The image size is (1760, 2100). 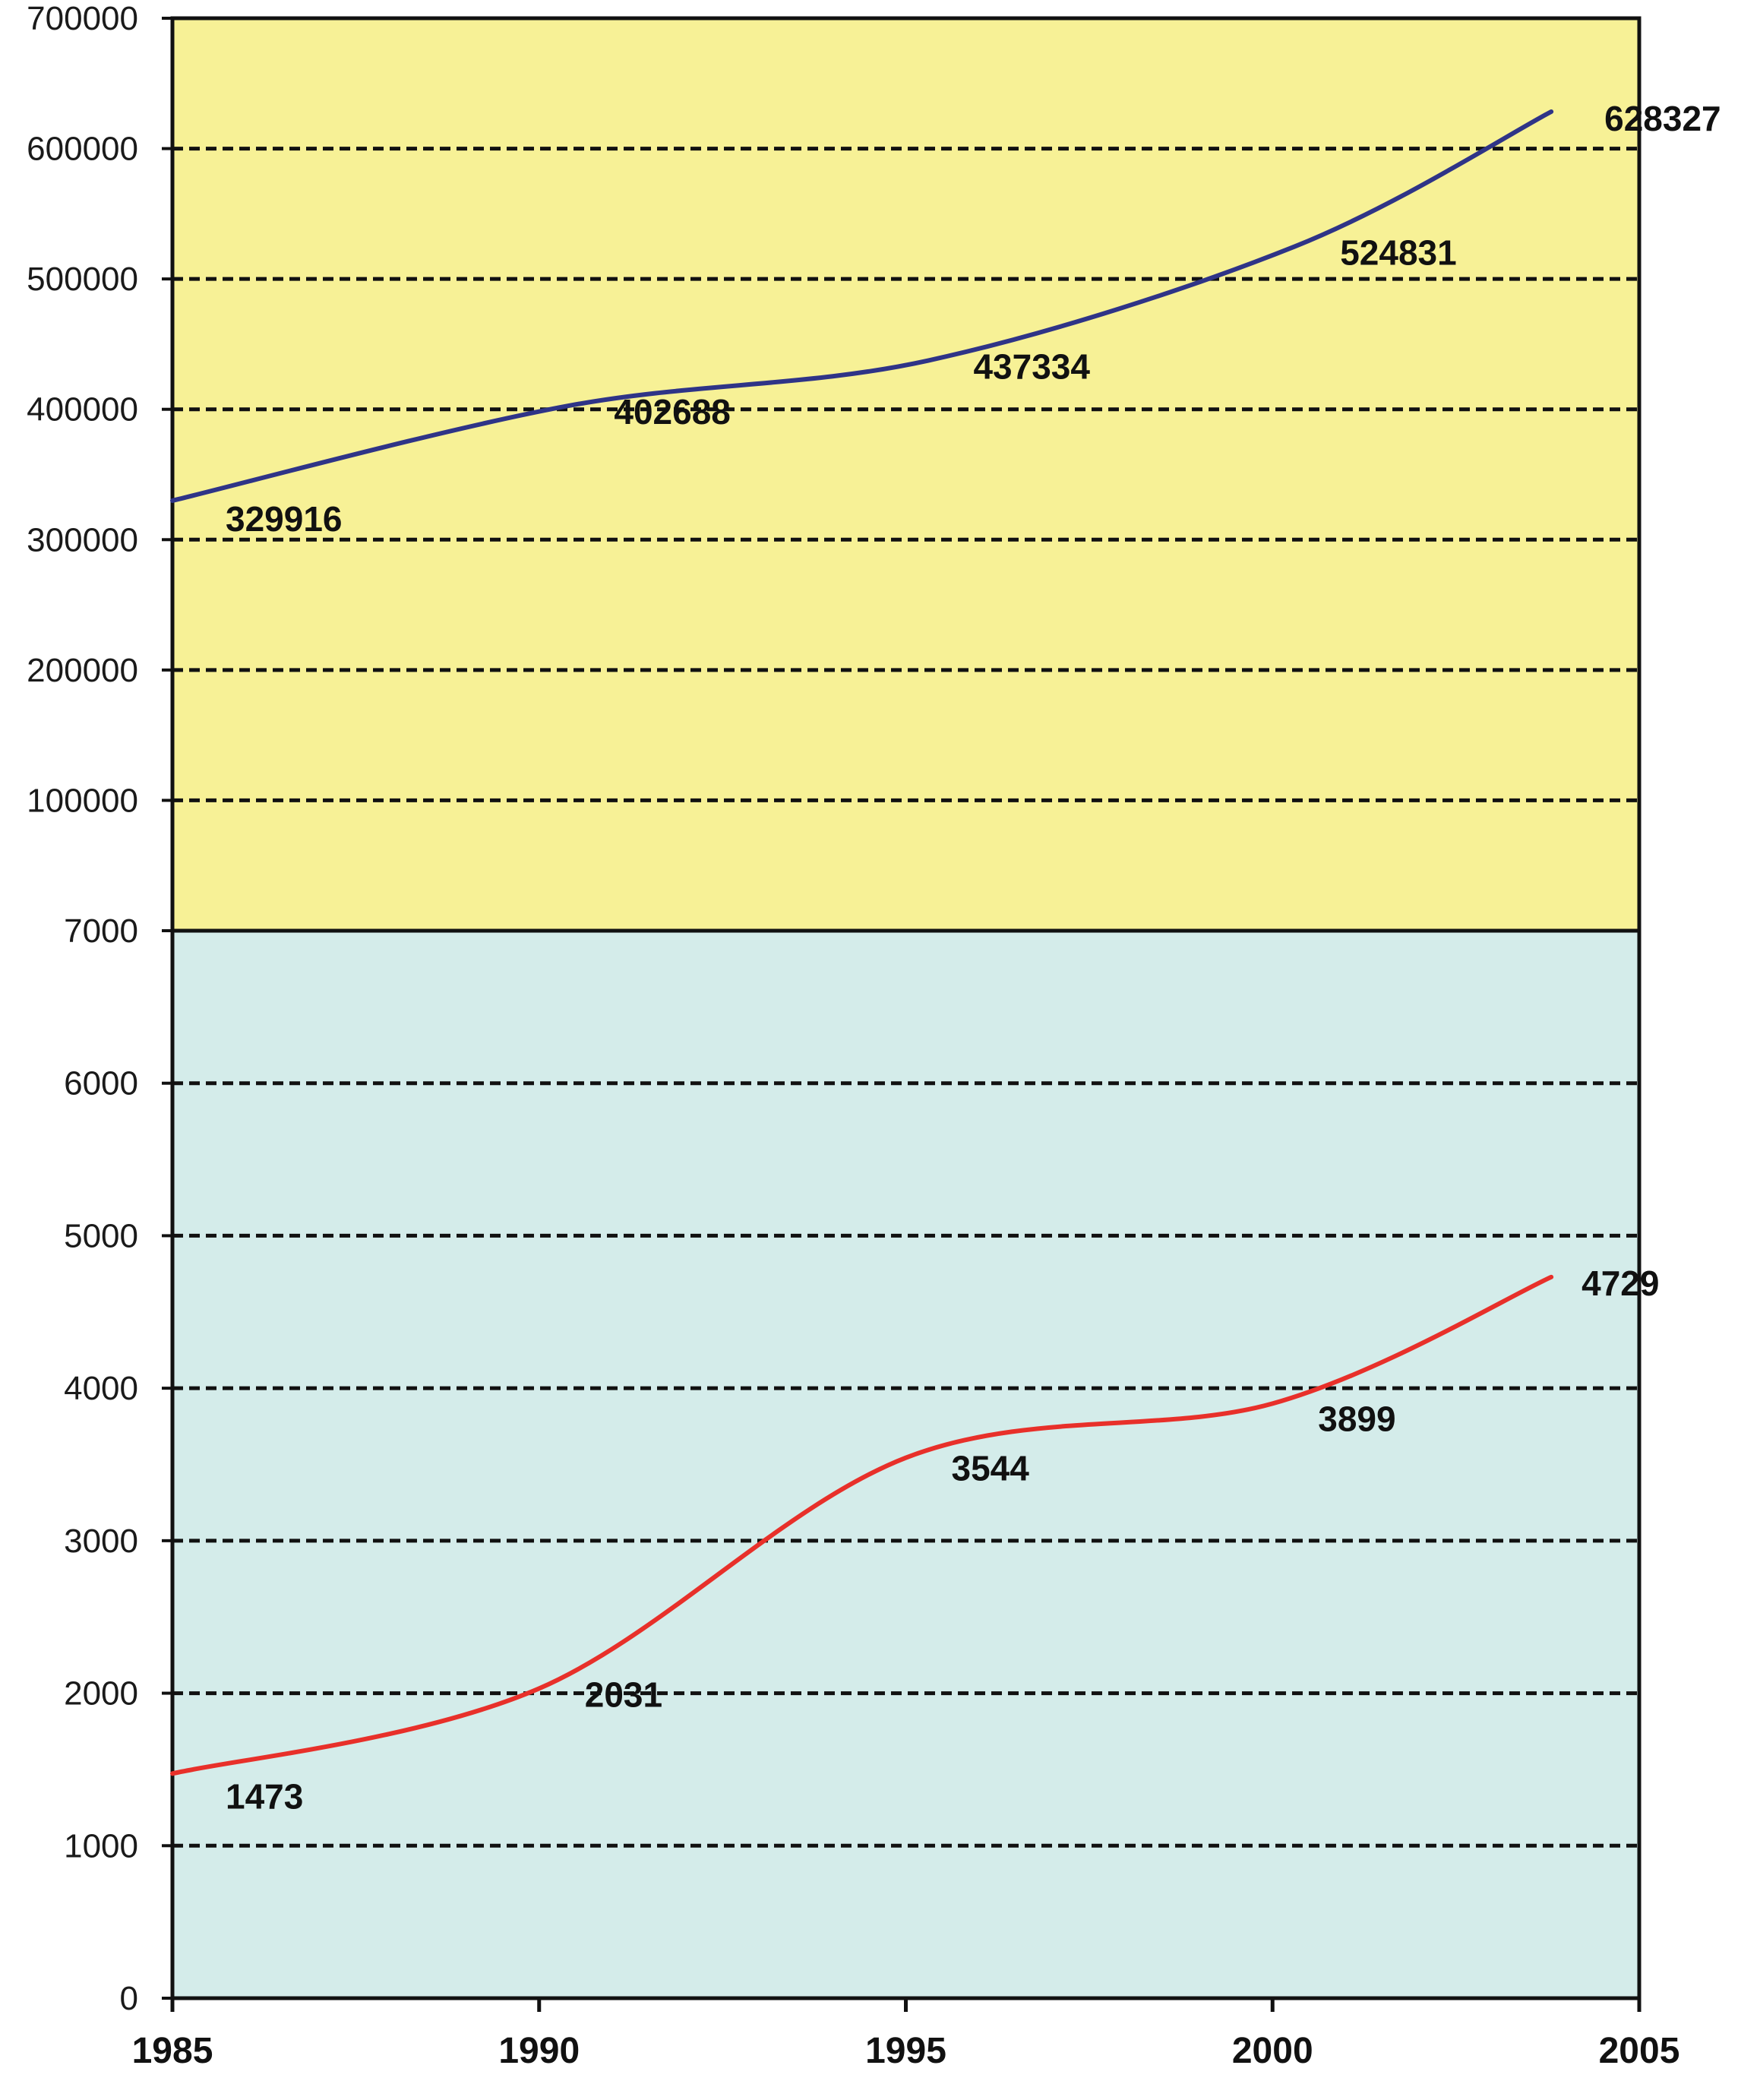 I want to click on top-data-label: 329916, so click(x=284, y=519).